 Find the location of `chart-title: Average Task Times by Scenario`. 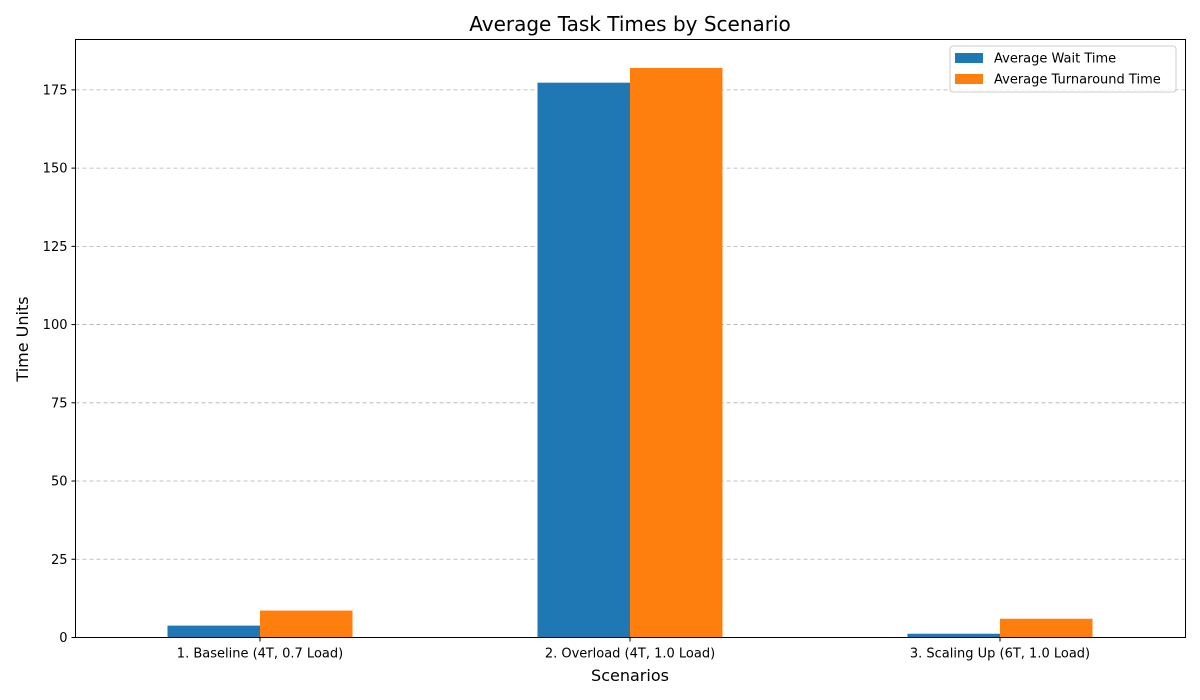

chart-title: Average Task Times by Scenario is located at coordinates (630, 24).